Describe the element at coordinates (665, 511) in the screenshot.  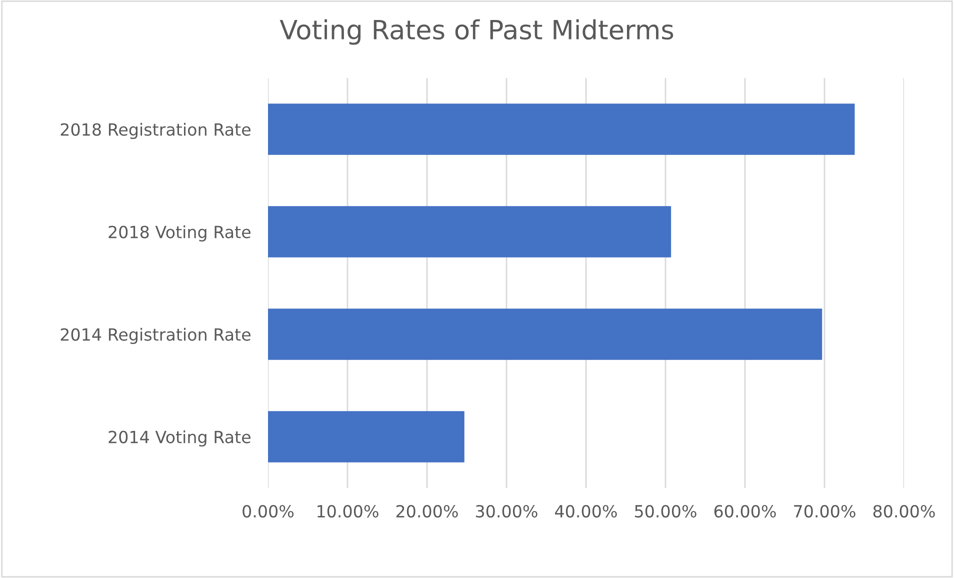
I see `x-tick-label: 50.00%` at that location.